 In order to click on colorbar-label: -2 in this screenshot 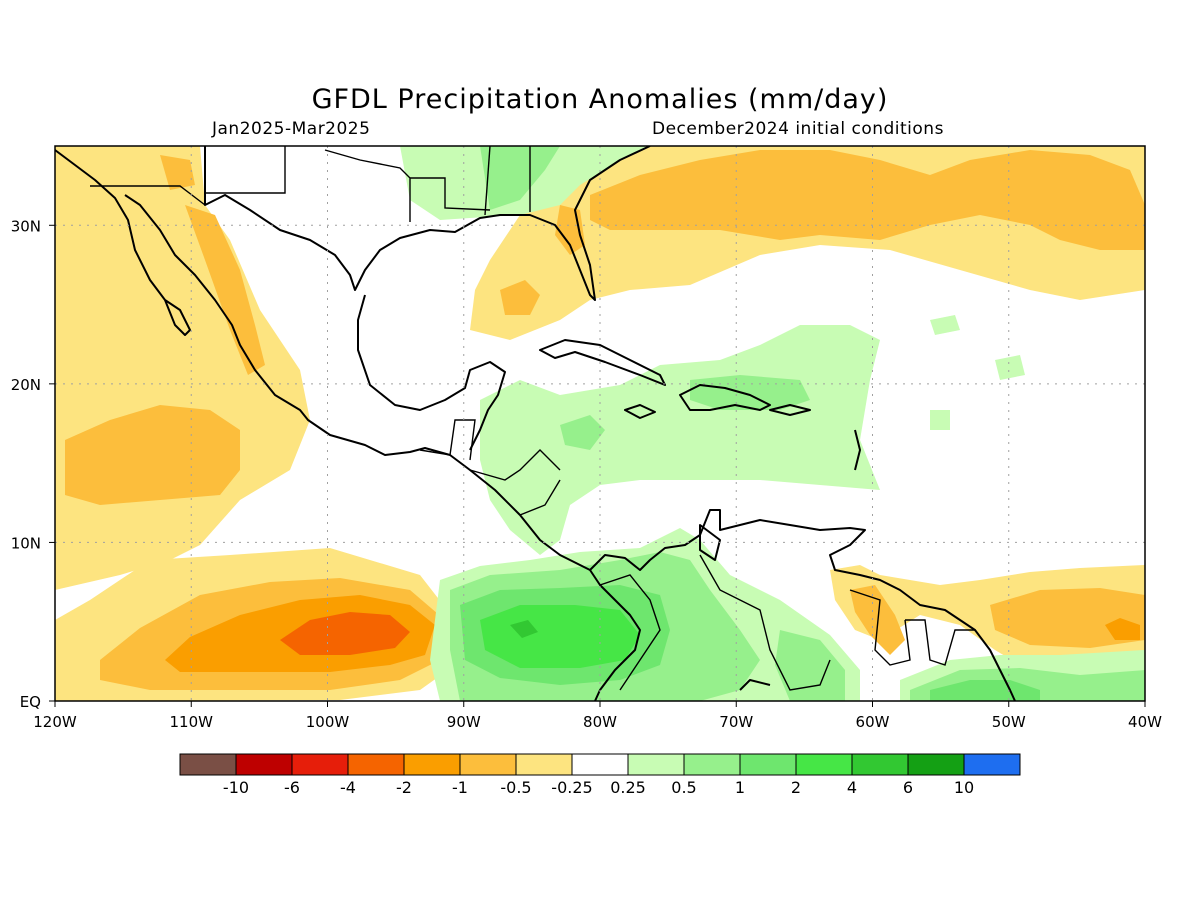, I will do `click(404, 787)`.